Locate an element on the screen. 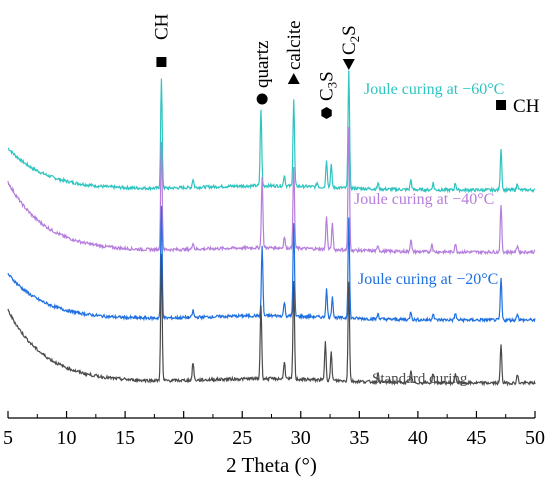 The image size is (550, 484). x-axis: 5 10 15 20 25 30 35 40 45 50 2 Theta (°) is located at coordinates (274, 444).